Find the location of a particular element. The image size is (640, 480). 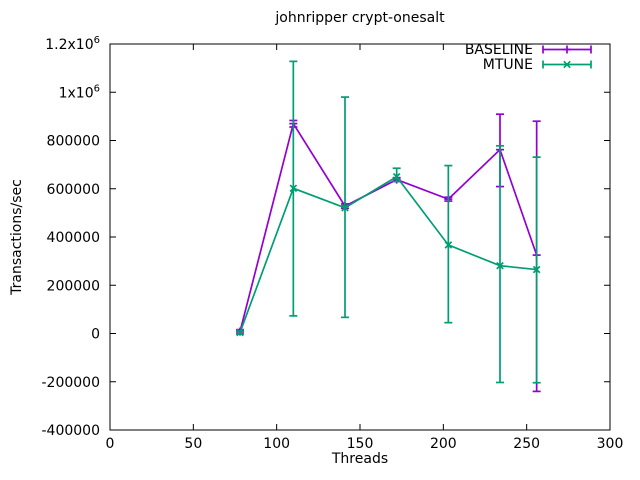

y-tick-label: 0 is located at coordinates (95, 335).